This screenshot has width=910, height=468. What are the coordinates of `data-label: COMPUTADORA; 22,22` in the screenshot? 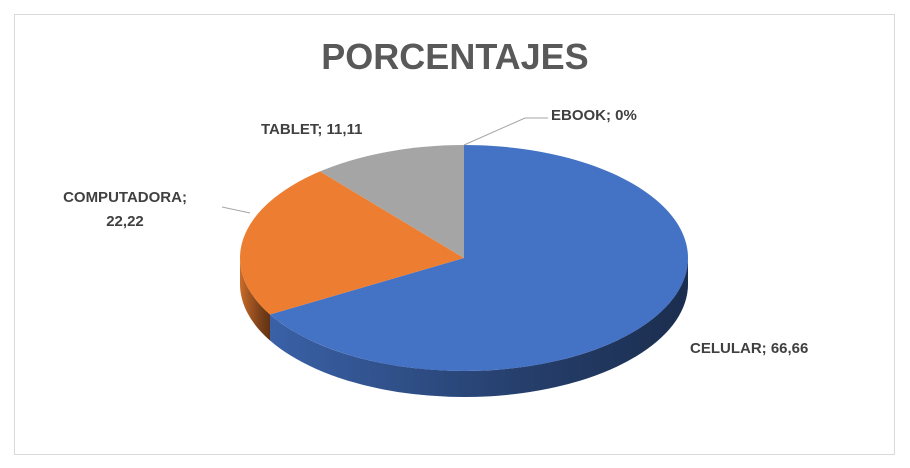 It's located at (125, 209).